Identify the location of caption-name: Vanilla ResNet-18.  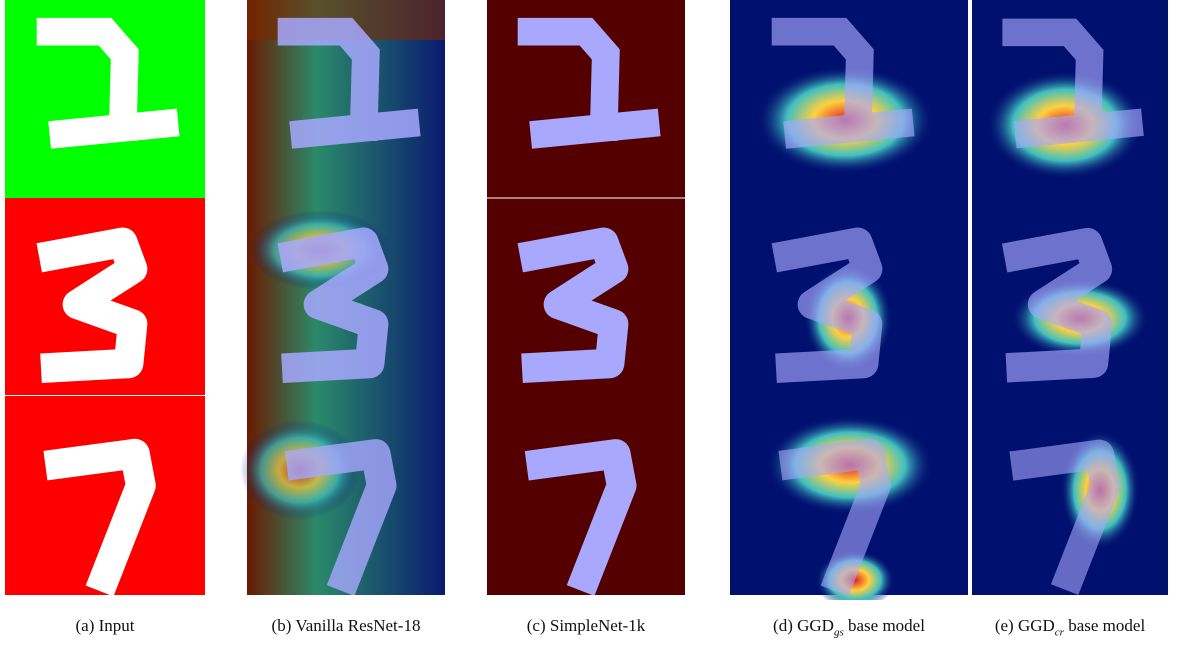
(358, 625).